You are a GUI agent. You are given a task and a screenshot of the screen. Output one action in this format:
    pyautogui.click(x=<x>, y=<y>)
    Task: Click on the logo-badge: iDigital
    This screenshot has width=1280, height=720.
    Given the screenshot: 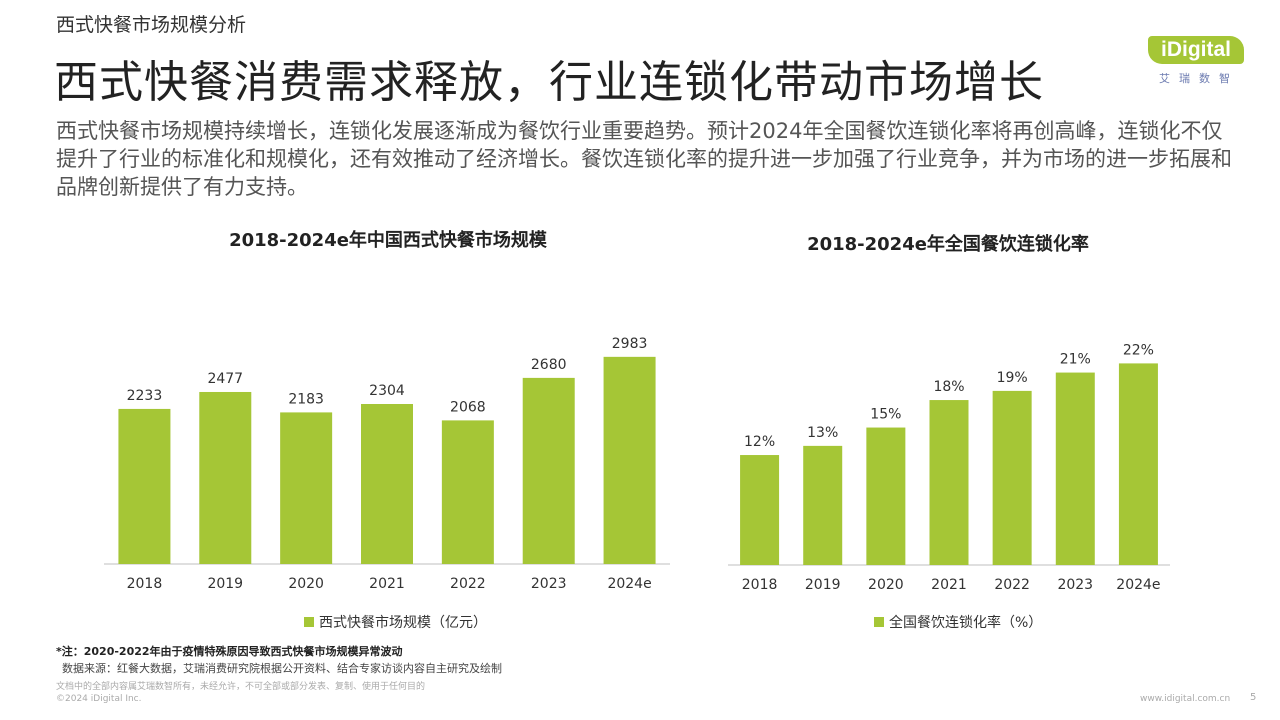 What is the action you would take?
    pyautogui.click(x=1196, y=50)
    